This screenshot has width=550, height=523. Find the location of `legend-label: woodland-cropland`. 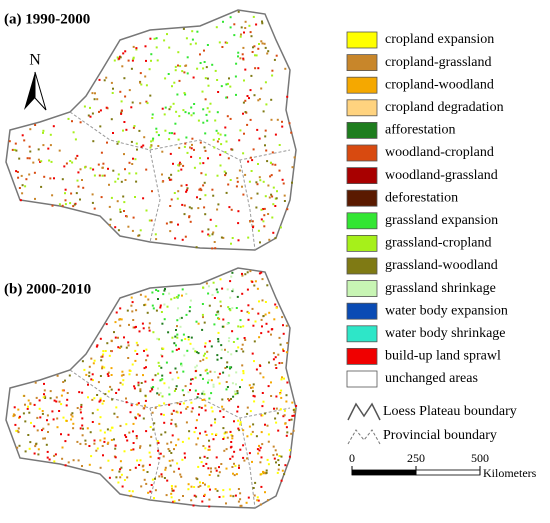

legend-label: woodland-cropland is located at coordinates (439, 152).